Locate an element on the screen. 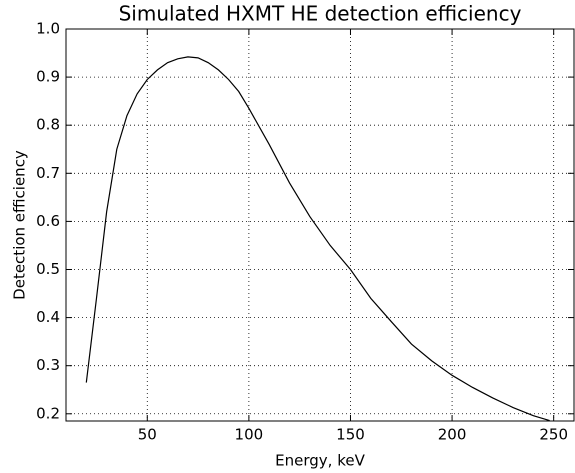 The width and height of the screenshot is (575, 473). y-tick-label: 0.5 is located at coordinates (48, 269).